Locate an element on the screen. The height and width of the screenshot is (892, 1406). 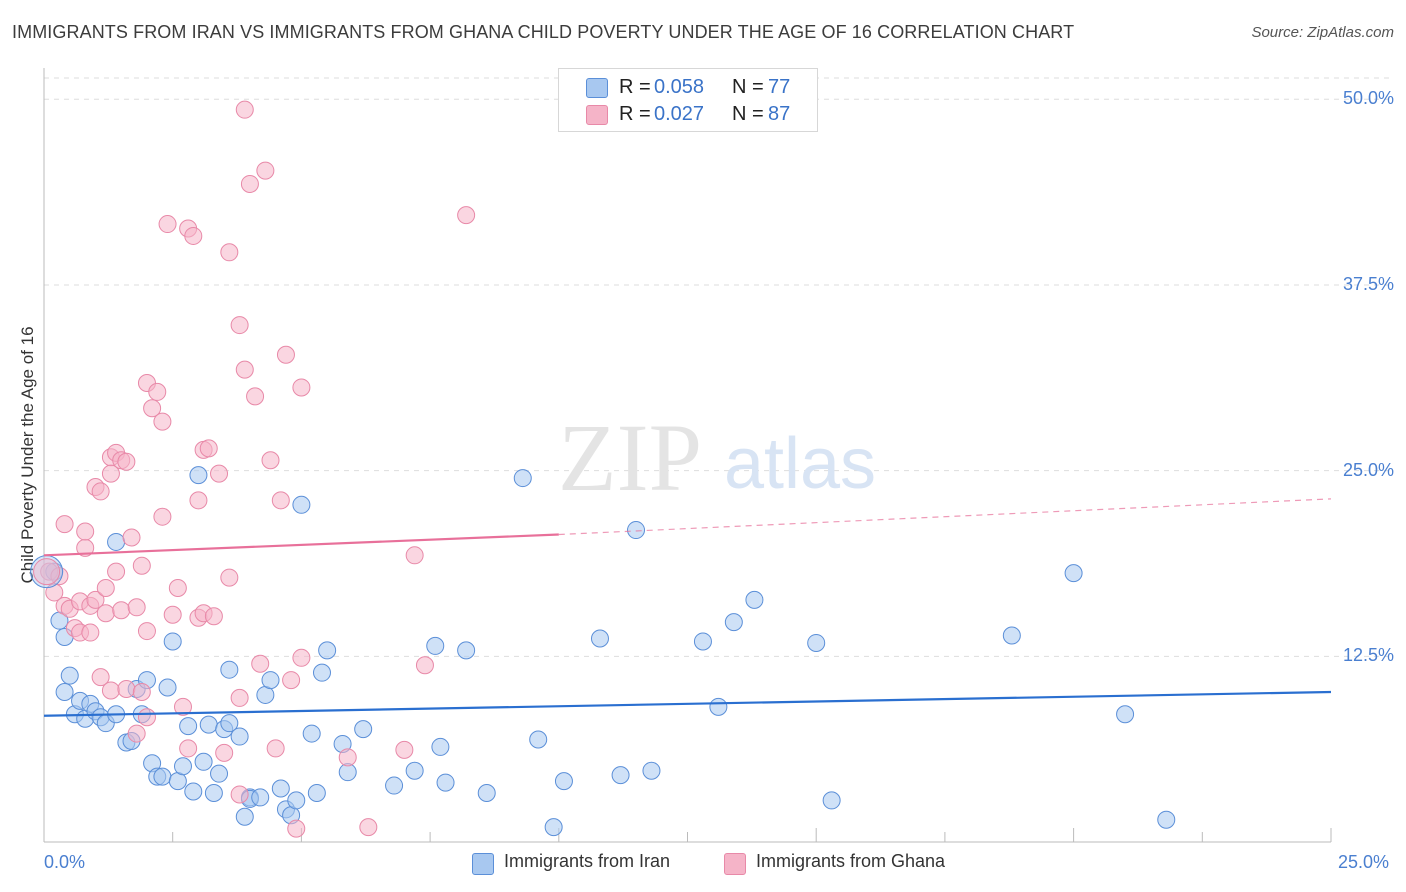
iran-n-value: 77 is located at coordinates (779, 87).